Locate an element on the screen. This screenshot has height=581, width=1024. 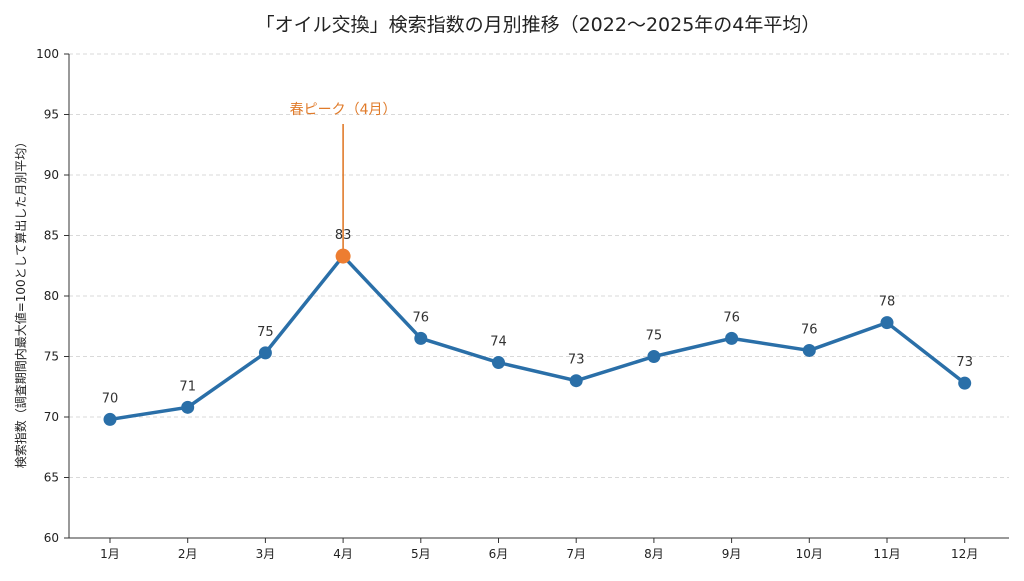
x-tick-label: 2月 is located at coordinates (188, 554).